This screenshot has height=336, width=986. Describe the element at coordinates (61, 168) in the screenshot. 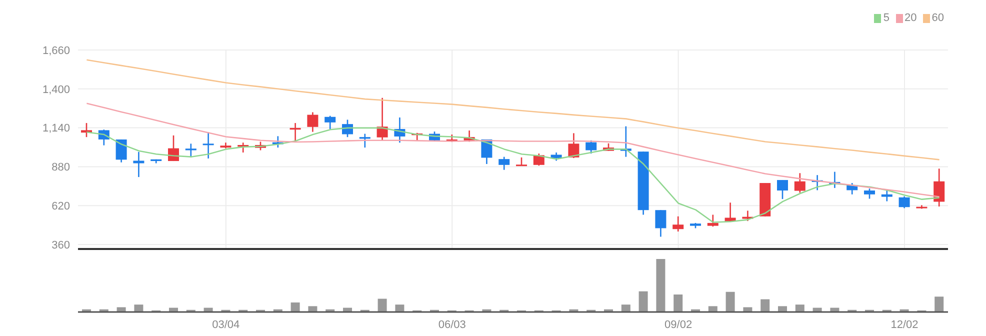

I see `y-tick-label: 880` at that location.